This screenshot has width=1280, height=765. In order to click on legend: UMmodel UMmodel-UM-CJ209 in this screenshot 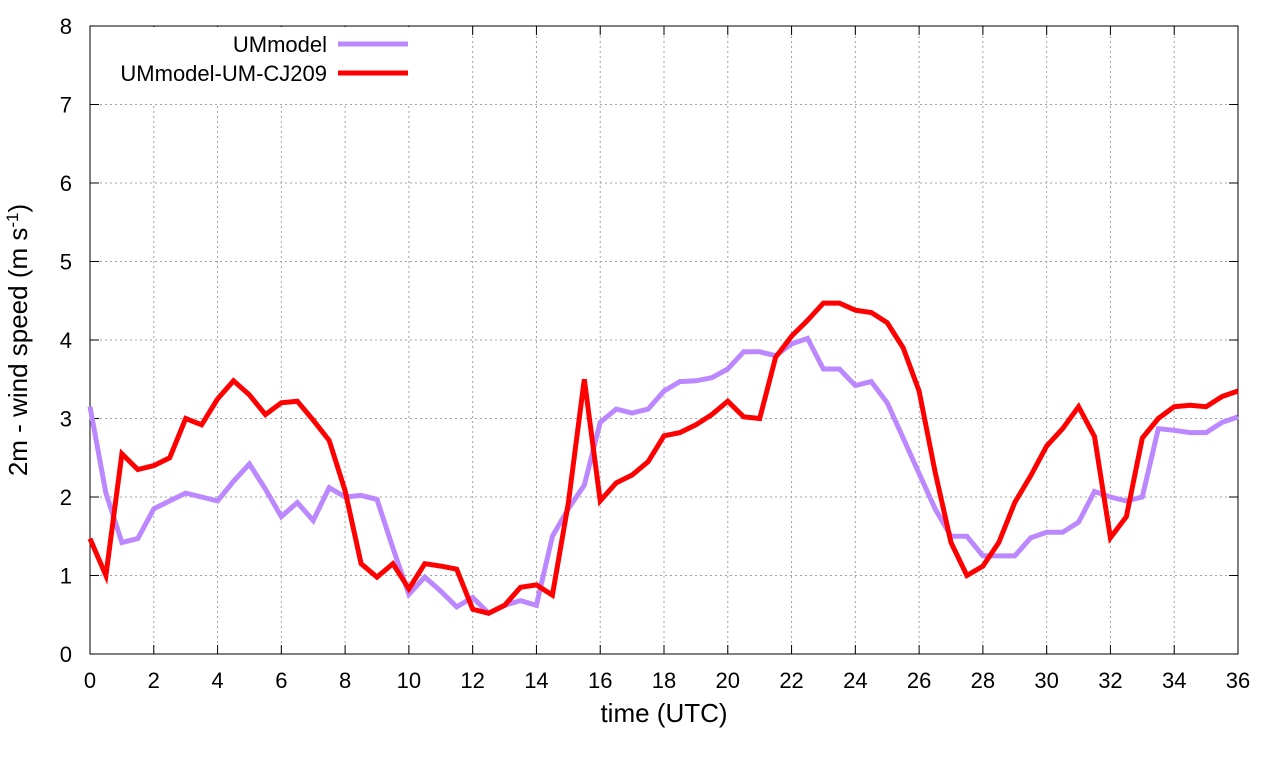, I will do `click(255, 65)`.